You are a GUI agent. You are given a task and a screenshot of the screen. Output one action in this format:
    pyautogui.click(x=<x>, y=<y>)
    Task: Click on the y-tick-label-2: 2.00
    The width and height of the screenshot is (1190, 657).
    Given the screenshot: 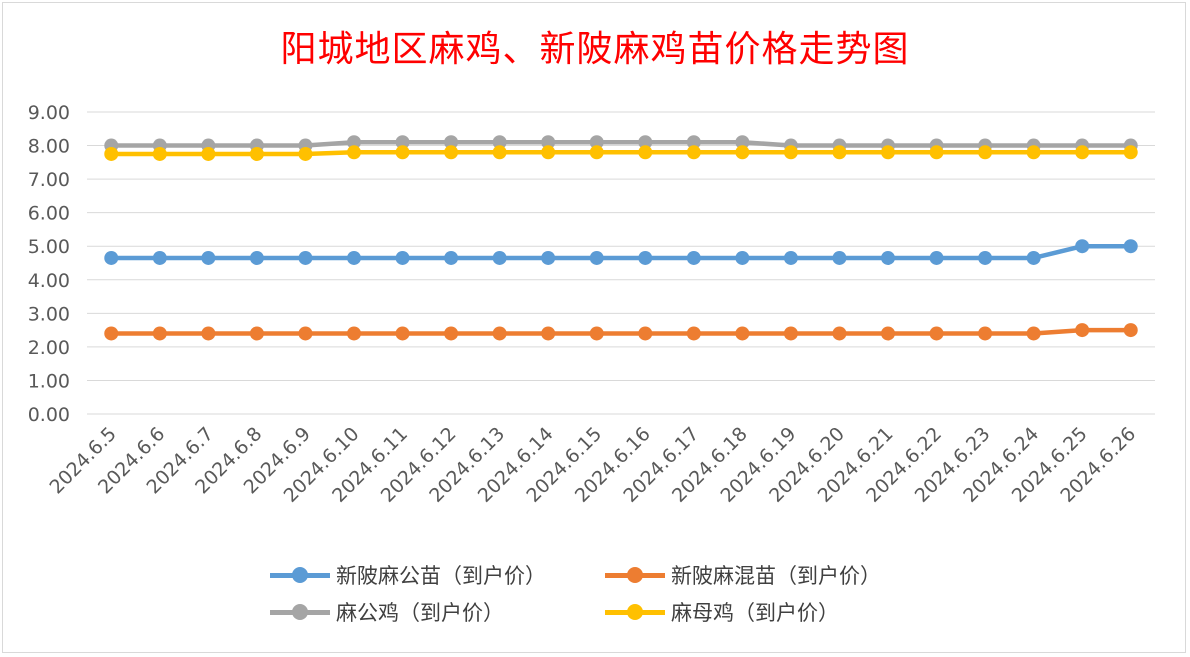 What is the action you would take?
    pyautogui.click(x=49, y=348)
    